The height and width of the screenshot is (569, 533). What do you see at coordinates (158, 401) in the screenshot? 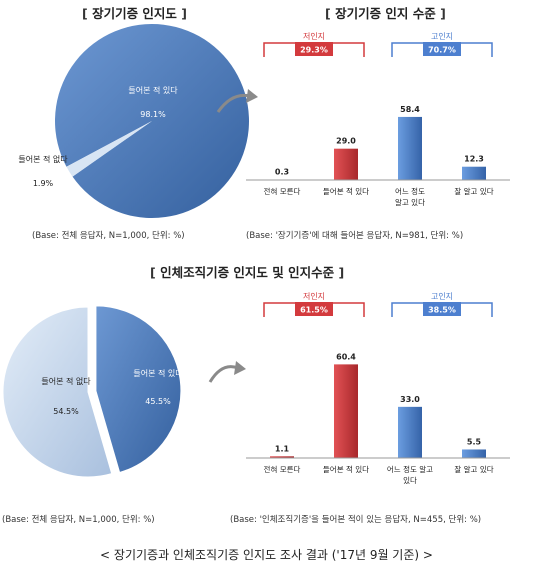
I see `bottom-pie-heard-value: 45.5%` at bounding box center [158, 401].